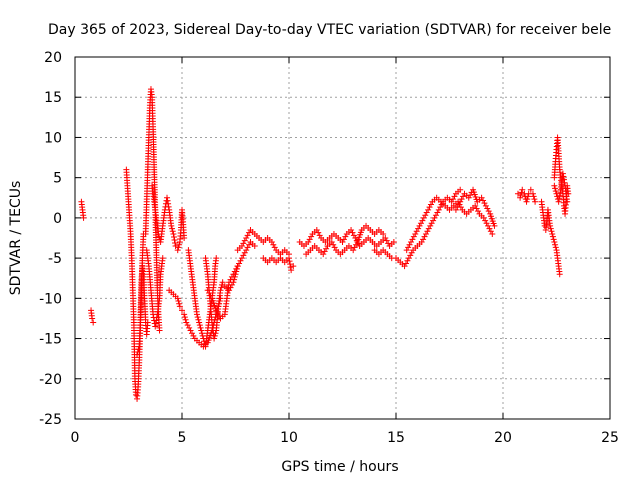 This screenshot has height=480, width=640. Describe the element at coordinates (50, 299) in the screenshot. I see `y-tick-label: -10` at that location.